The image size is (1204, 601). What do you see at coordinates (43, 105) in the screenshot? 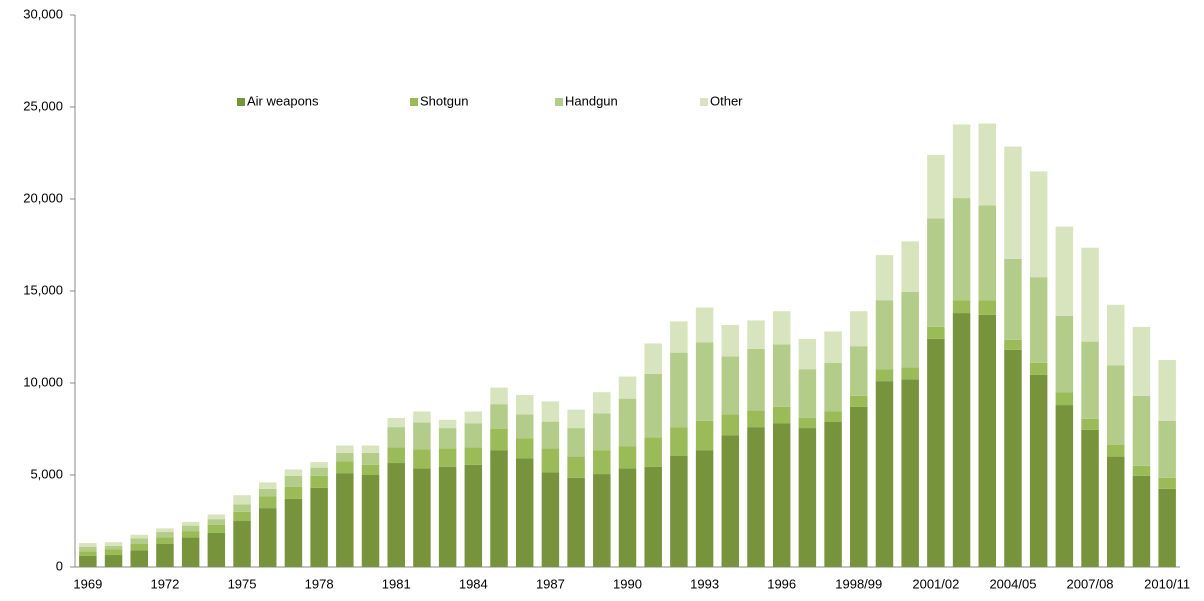
I see `y-tick-label: 25,000` at bounding box center [43, 105].